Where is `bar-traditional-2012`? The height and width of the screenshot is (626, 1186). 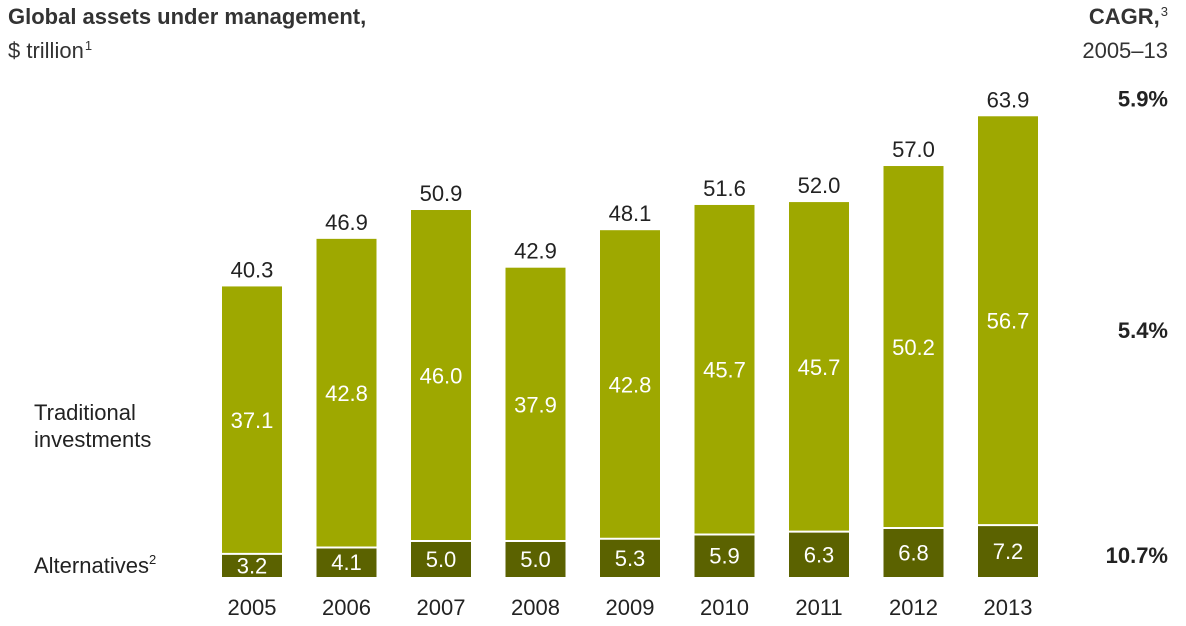
bar-traditional-2012 is located at coordinates (913, 347).